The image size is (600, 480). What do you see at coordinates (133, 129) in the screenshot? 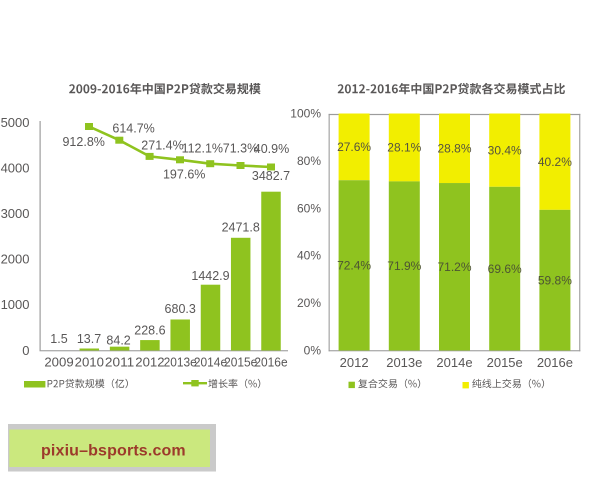
I see `svg-text: 614.7%` at bounding box center [133, 129].